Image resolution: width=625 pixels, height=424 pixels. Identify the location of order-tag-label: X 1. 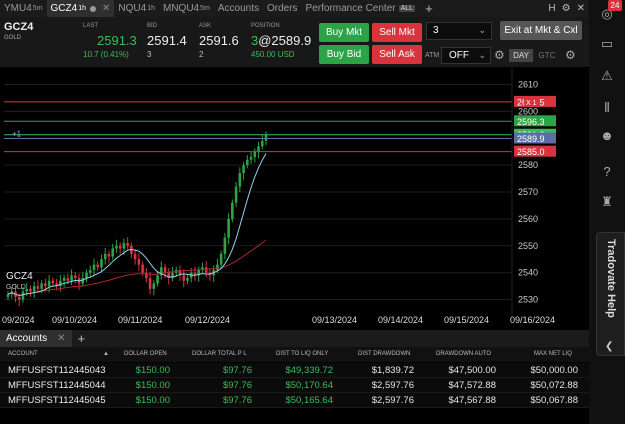
(531, 103).